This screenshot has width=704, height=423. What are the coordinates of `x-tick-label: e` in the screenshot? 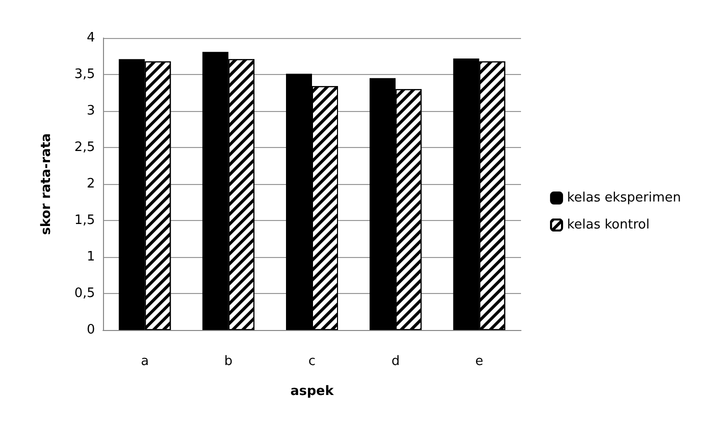 It's located at (479, 361).